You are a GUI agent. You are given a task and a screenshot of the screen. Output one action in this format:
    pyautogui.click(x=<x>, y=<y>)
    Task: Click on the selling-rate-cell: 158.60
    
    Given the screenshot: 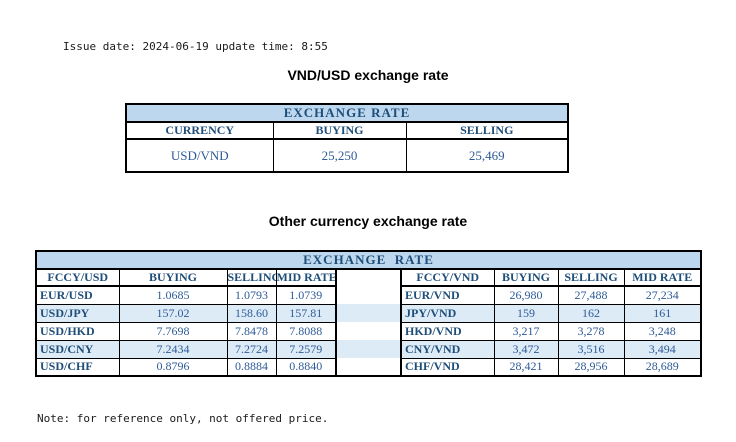 What is the action you would take?
    pyautogui.click(x=251, y=313)
    